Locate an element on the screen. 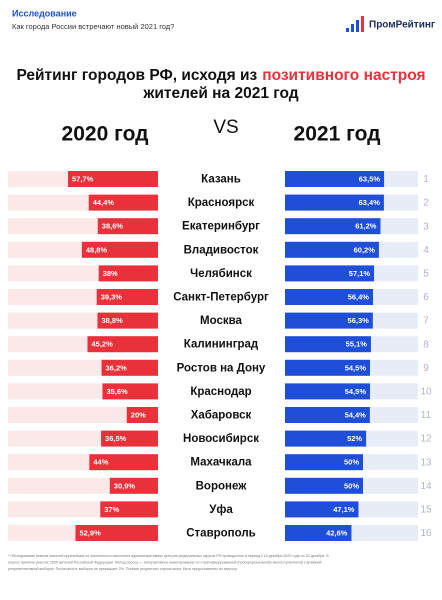 The height and width of the screenshot is (600, 442). rank-label: 5 is located at coordinates (426, 274).